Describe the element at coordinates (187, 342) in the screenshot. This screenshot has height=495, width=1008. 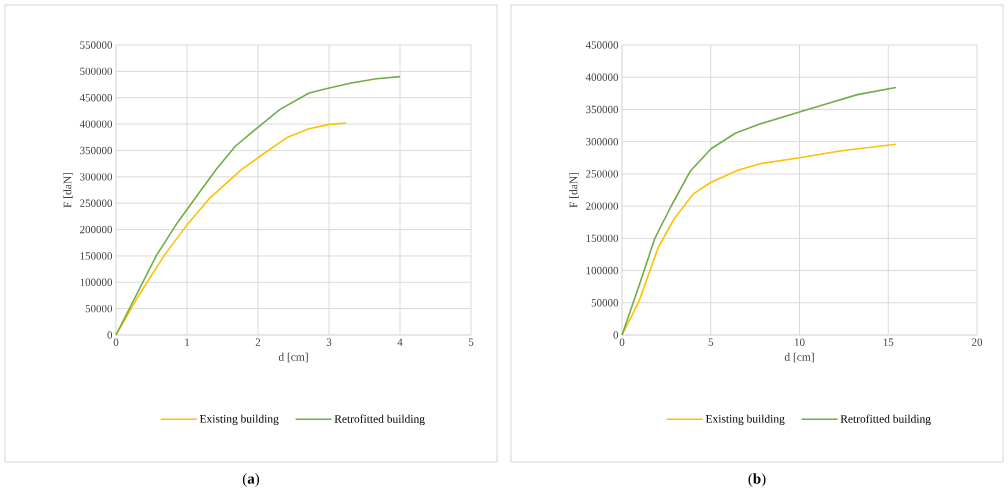
I see `x-tick-label: 1` at that location.